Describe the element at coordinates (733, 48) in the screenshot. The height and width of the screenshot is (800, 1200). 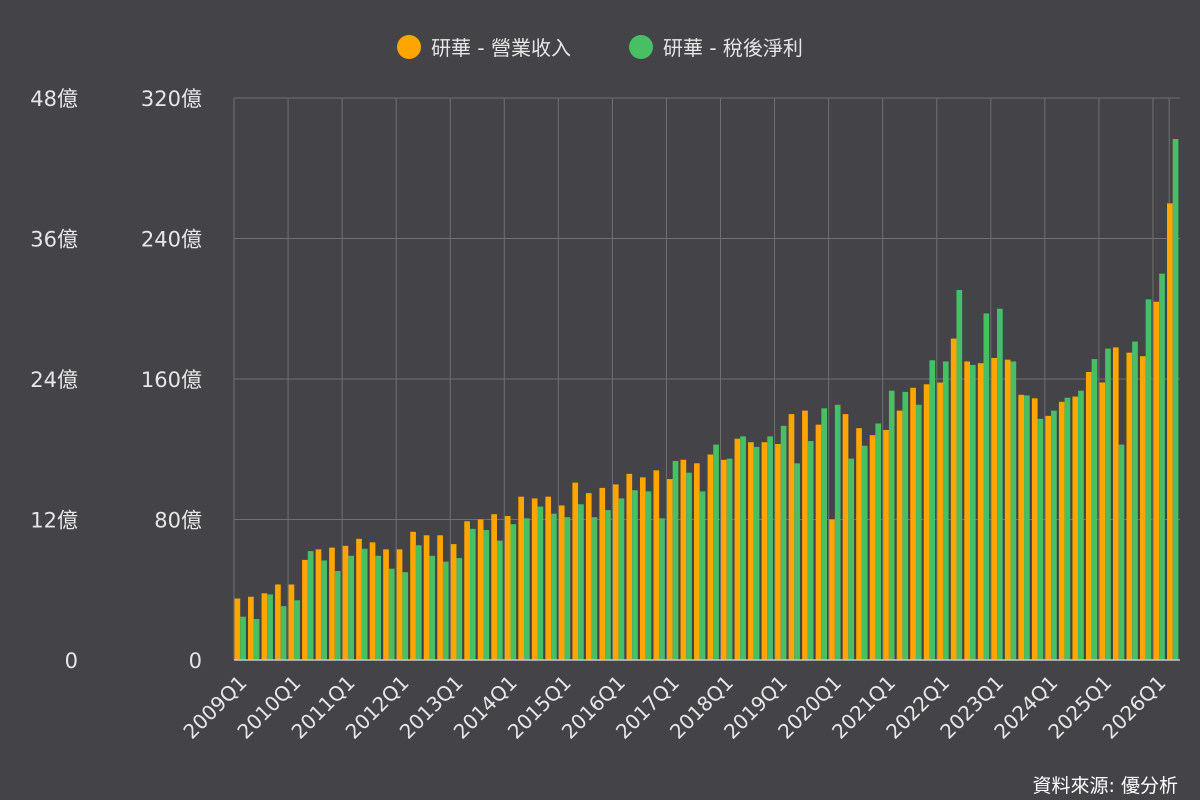
I see `legend-profit-label: 研華 - 稅後淨利` at that location.